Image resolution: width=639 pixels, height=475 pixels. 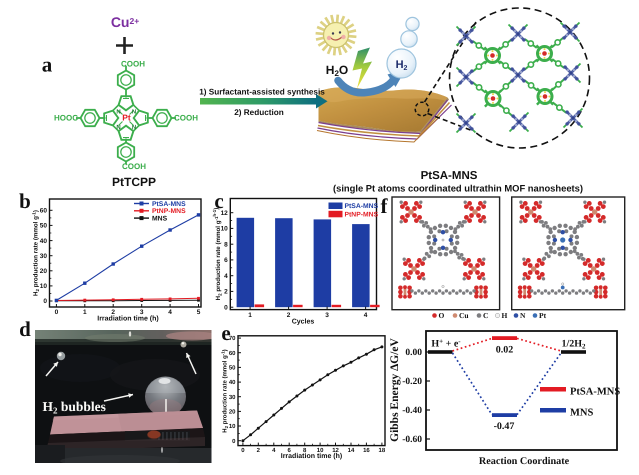 I want to click on svg-text: 0.02, so click(x=505, y=350).